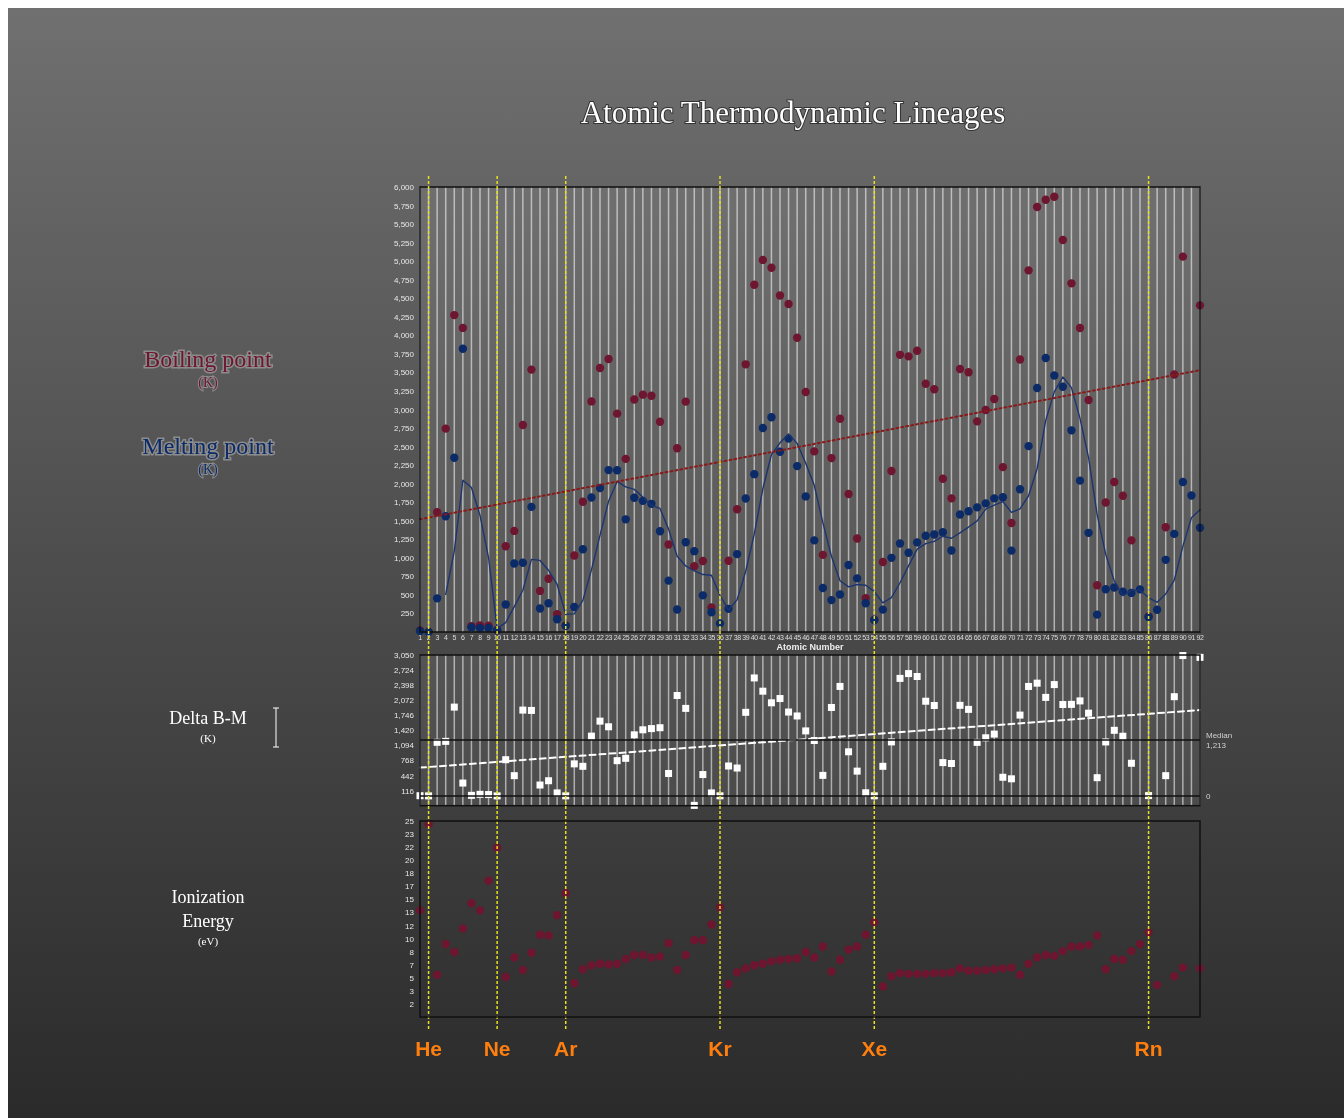 The image size is (1344, 1118). I want to click on ref-line-label: Ne, so click(497, 1048).